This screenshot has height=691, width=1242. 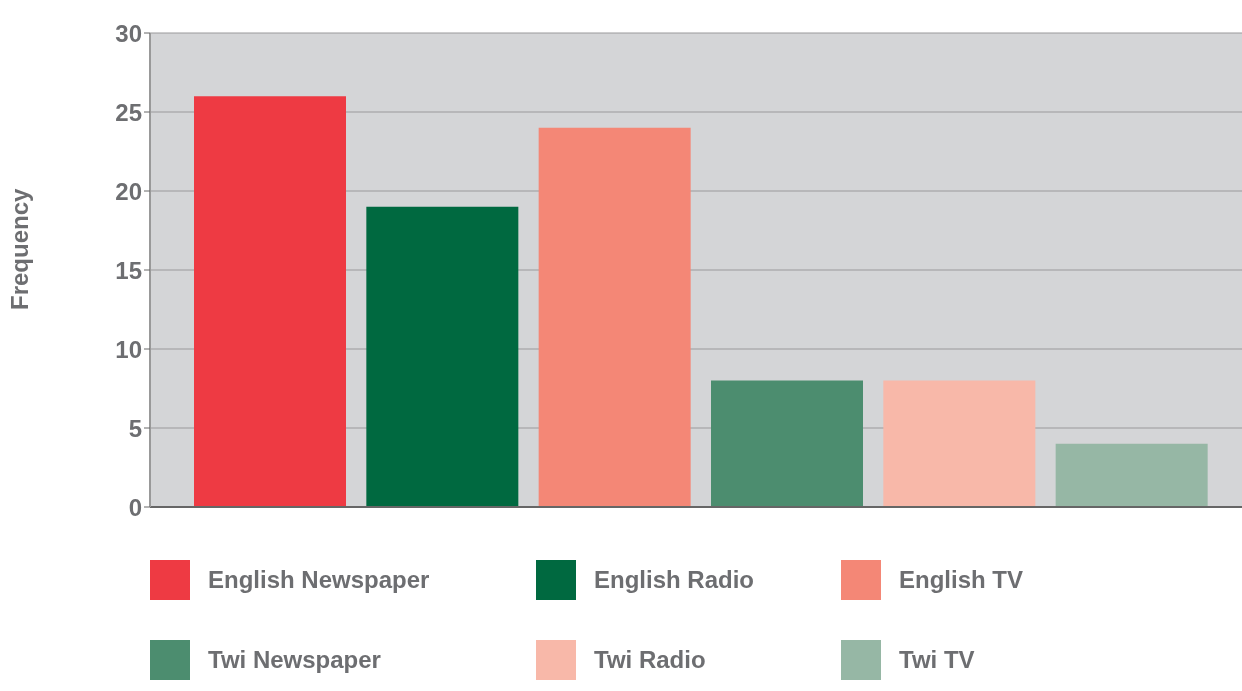 What do you see at coordinates (294, 659) in the screenshot?
I see `legend-label: Twi Newspaper` at bounding box center [294, 659].